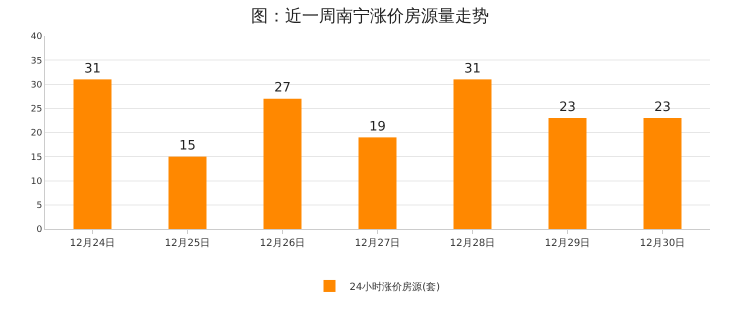 The height and width of the screenshot is (312, 740). Describe the element at coordinates (36, 157) in the screenshot. I see `y-tick-label: 15` at that location.